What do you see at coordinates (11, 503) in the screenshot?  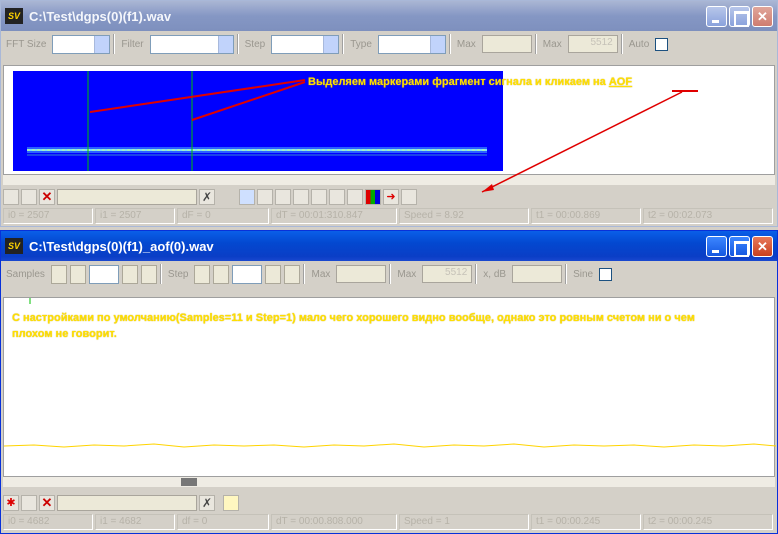 I see `snowflake-icon: ✱` at bounding box center [11, 503].